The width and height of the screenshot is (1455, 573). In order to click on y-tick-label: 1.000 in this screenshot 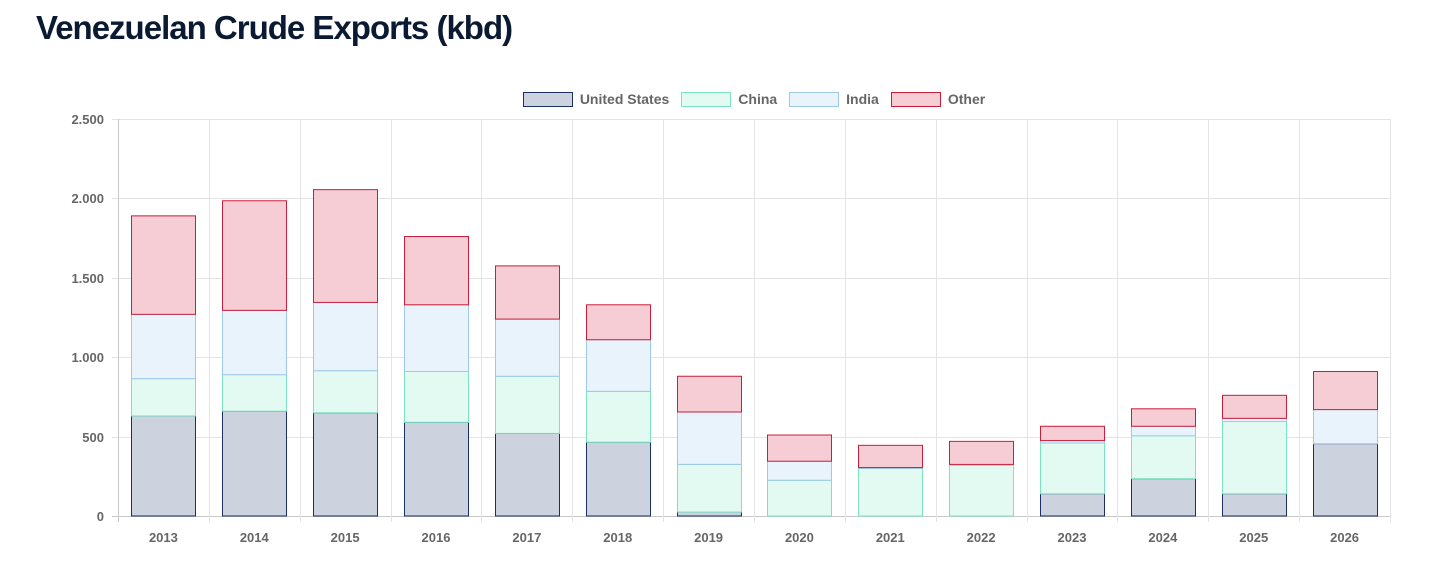, I will do `click(87, 357)`.